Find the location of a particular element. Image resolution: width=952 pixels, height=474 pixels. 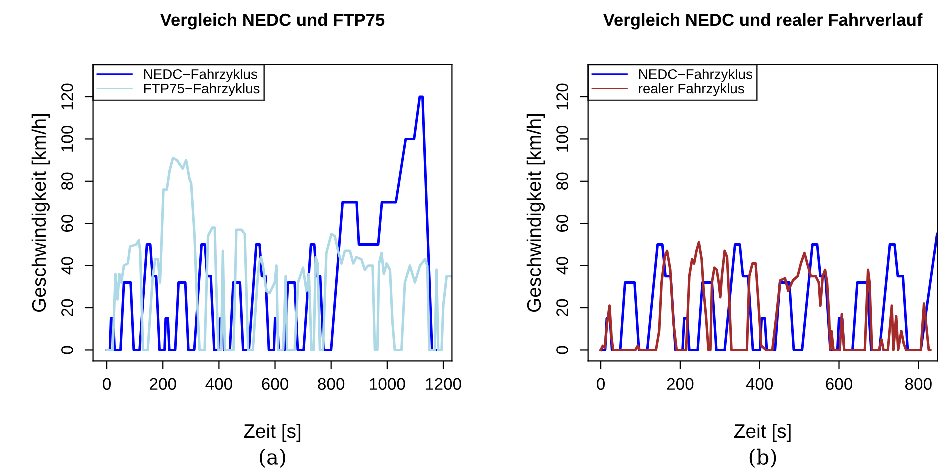

chart-title: Vergleich NEDC und FTP75 is located at coordinates (272, 21).